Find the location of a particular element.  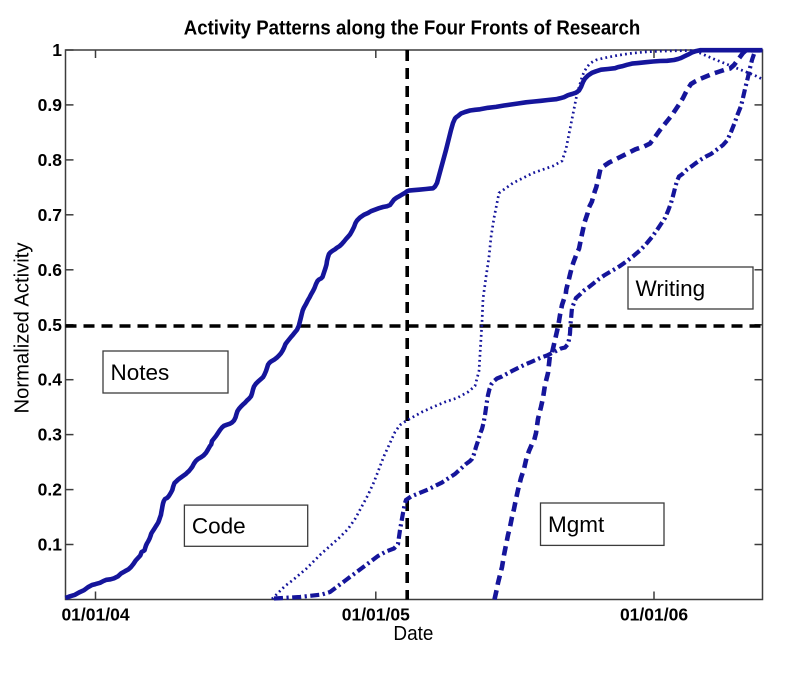

svg-text: Writing is located at coordinates (671, 288).